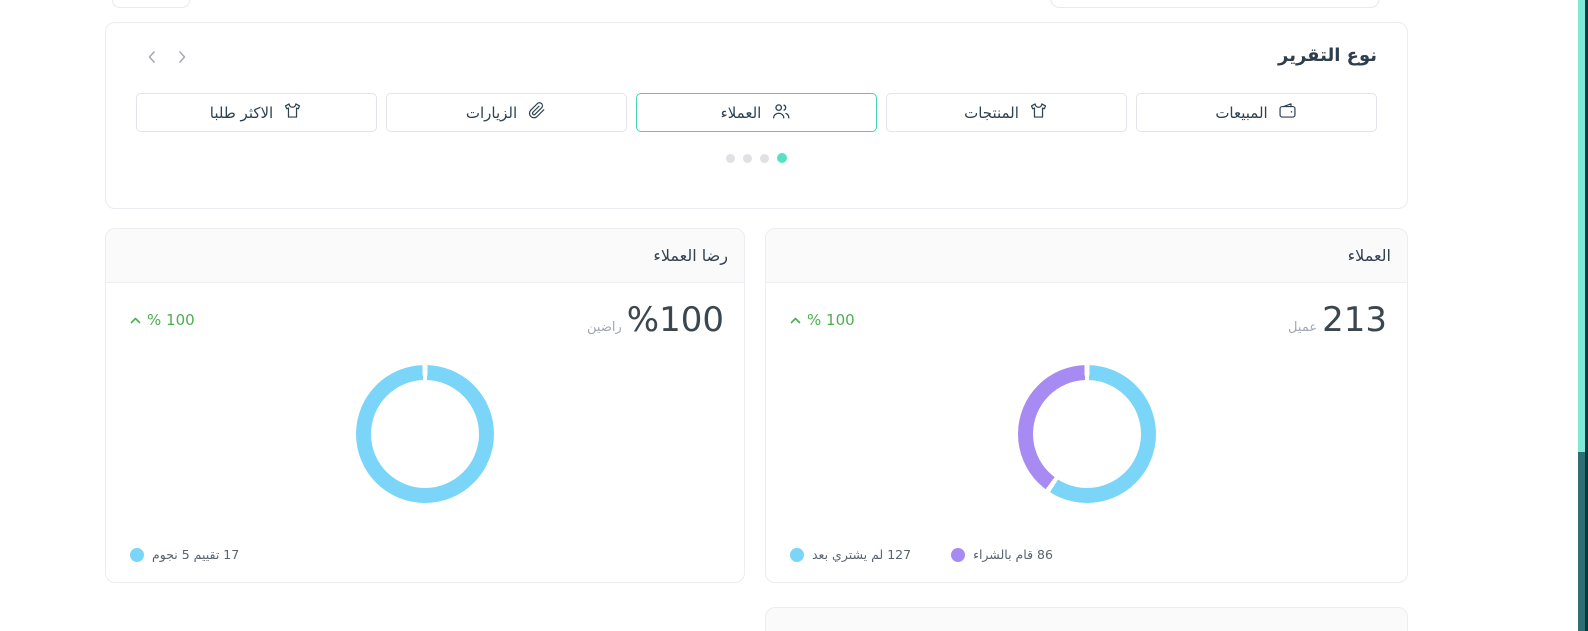  I want to click on satisfaction-unit: راضين, so click(604, 327).